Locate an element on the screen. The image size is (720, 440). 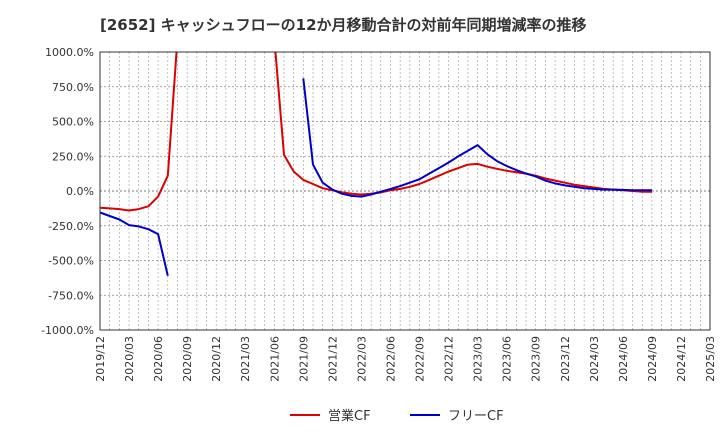
y-tick-label: -500.0% is located at coordinates (71, 261).